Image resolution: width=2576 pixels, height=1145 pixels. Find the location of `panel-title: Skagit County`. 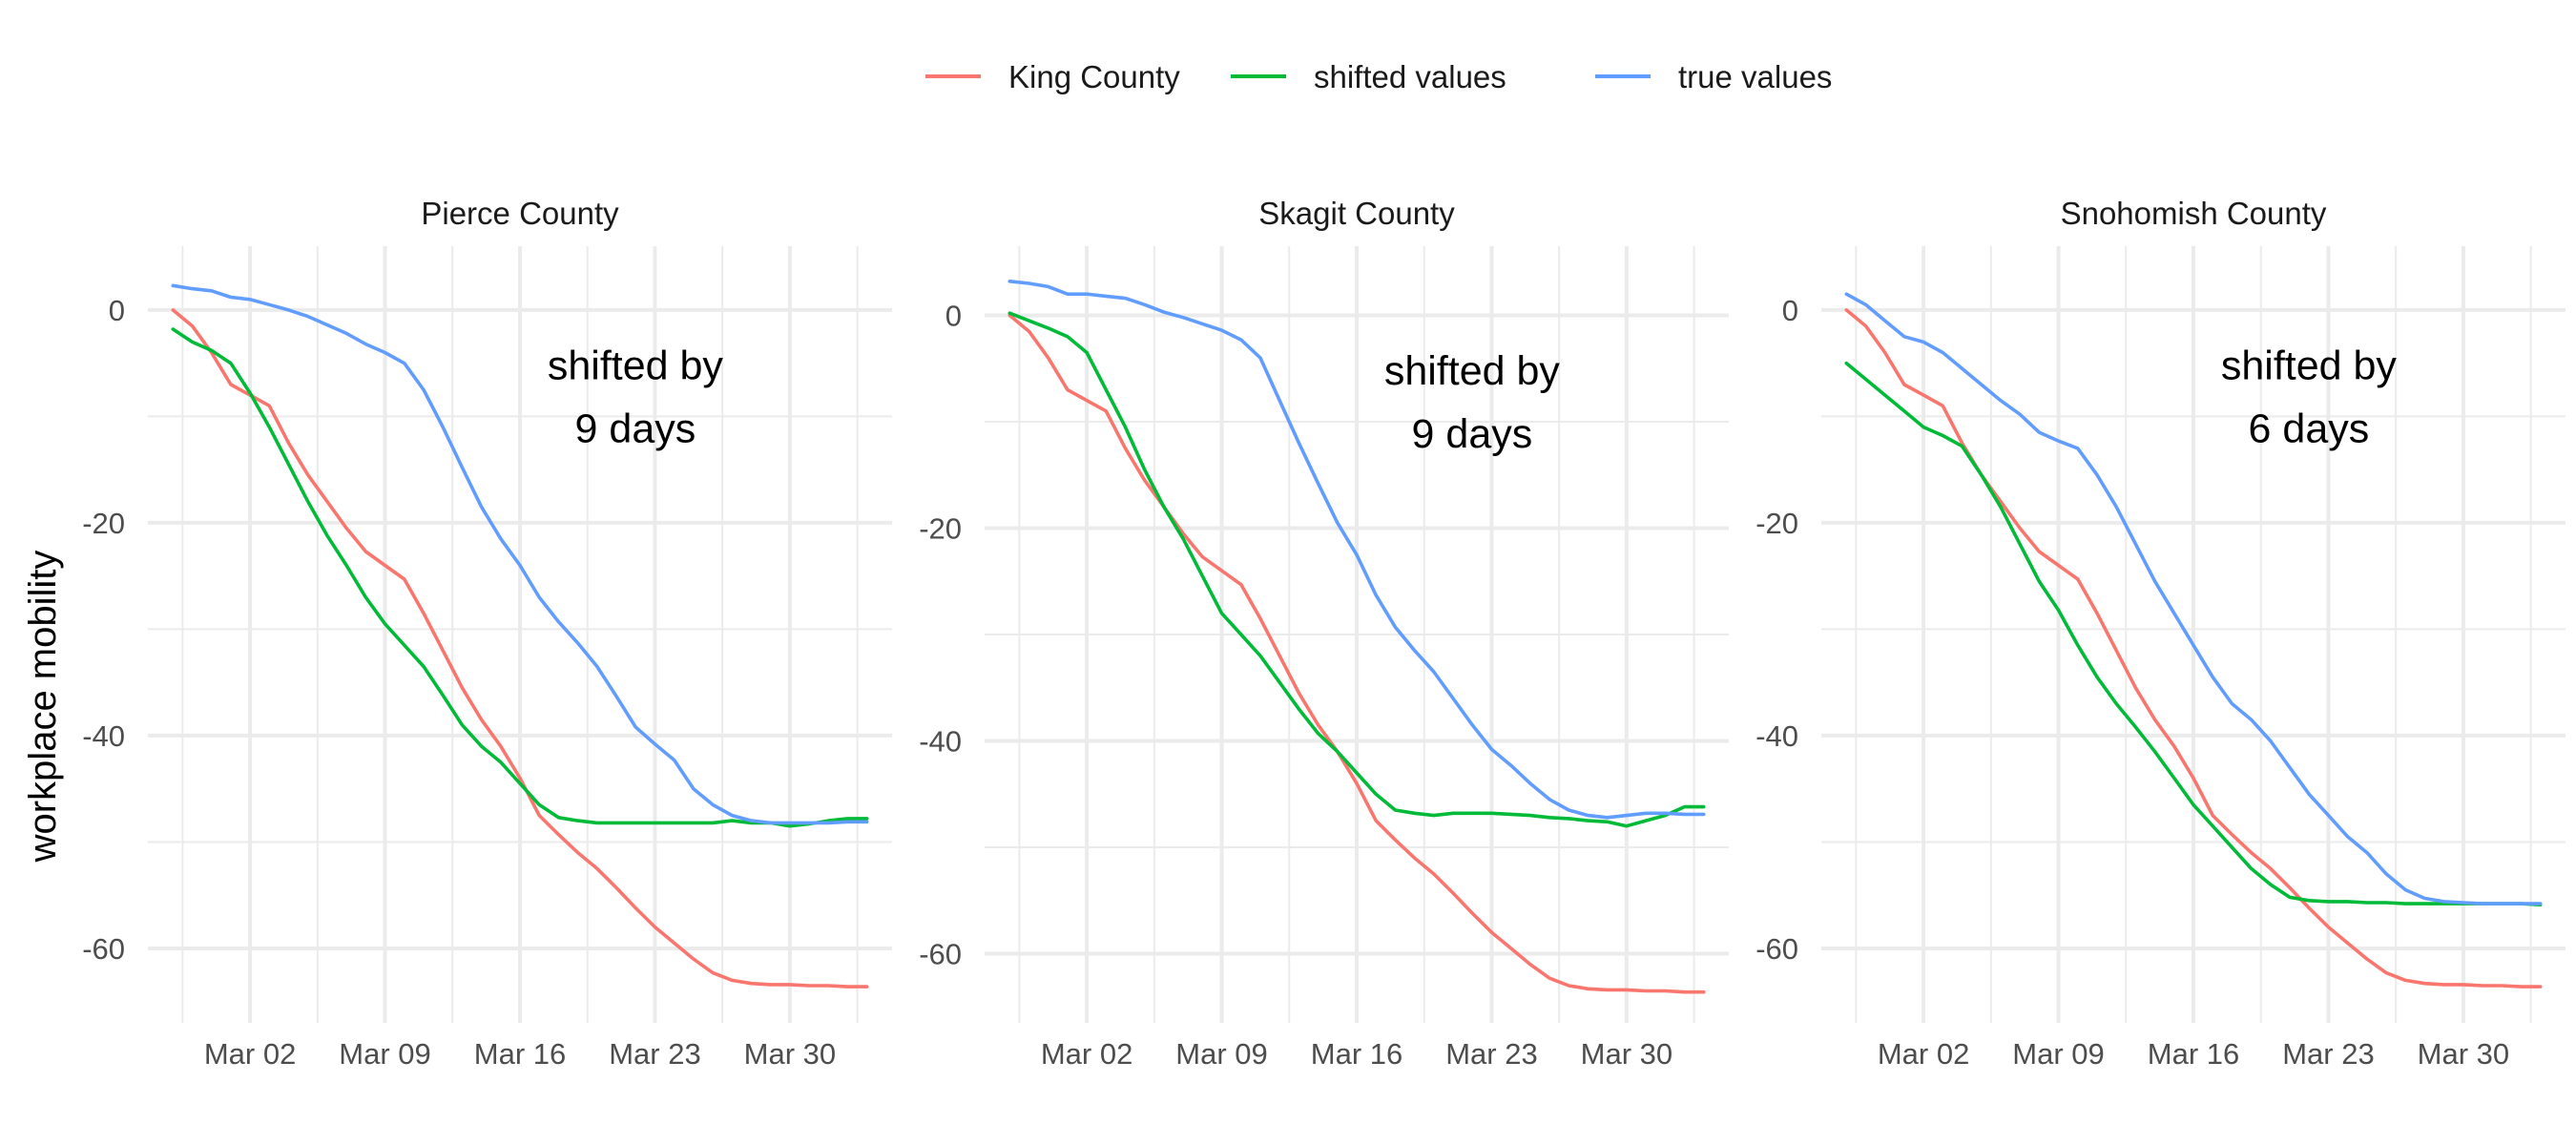

panel-title: Skagit County is located at coordinates (1356, 213).